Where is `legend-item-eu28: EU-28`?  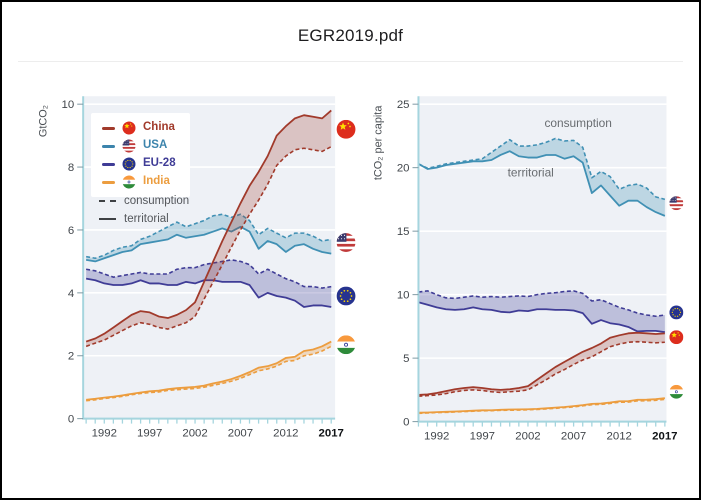 legend-item-eu28: EU-28 is located at coordinates (139, 164).